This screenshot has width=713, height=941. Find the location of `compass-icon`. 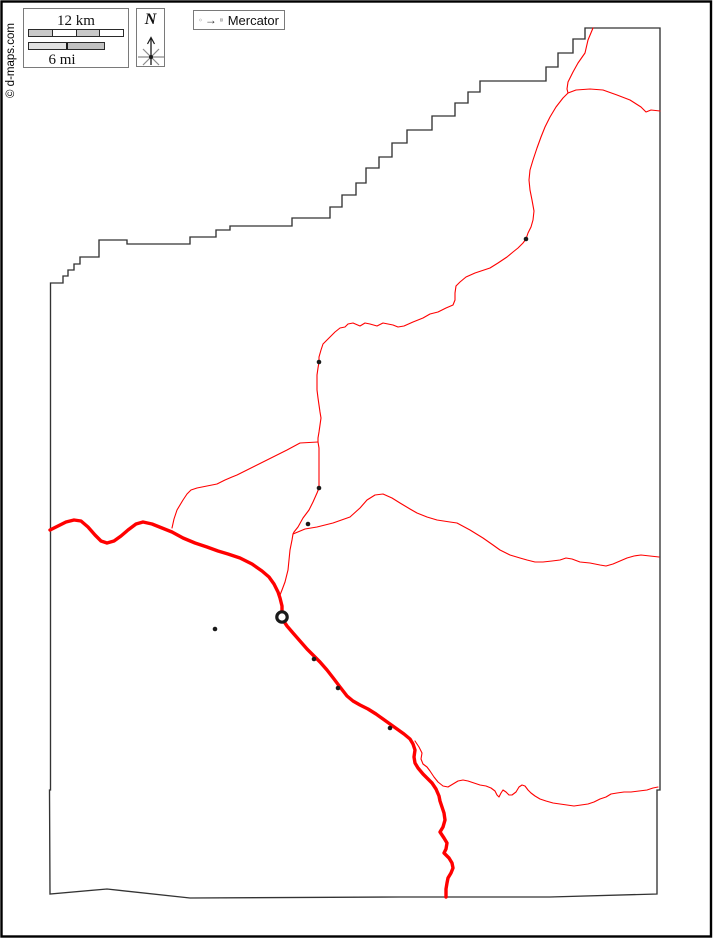

compass-icon is located at coordinates (151, 51).